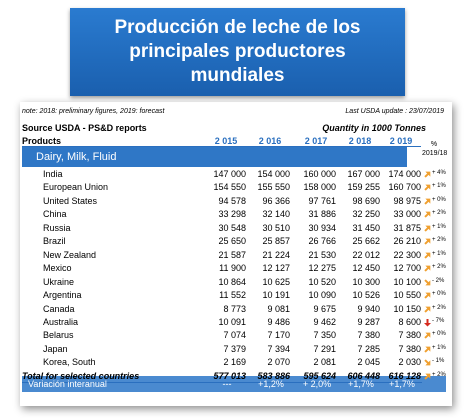 This screenshot has height=418, width=474. I want to click on cell: 12 275, so click(322, 268).